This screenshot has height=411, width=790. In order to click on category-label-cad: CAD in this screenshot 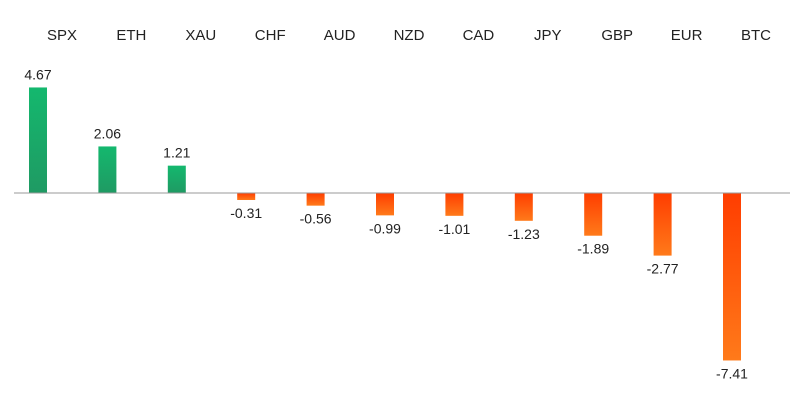, I will do `click(479, 35)`.